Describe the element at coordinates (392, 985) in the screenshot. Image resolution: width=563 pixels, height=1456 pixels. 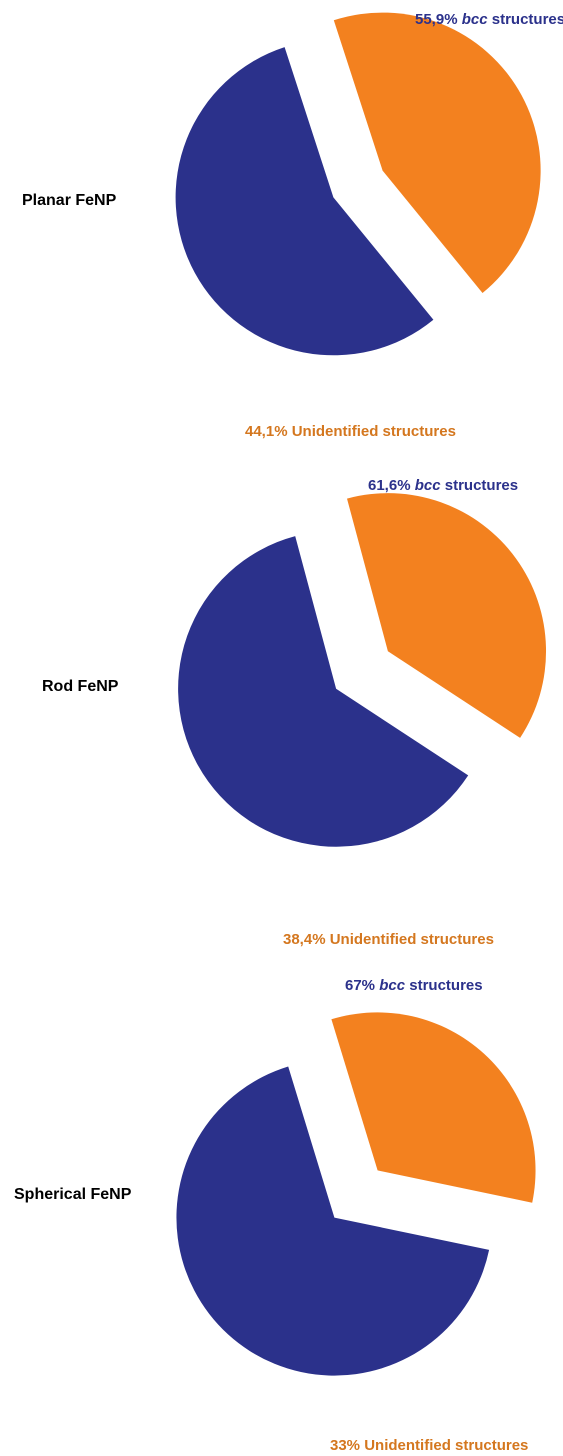
I see `slice-label-bcc-spherical-italic: bcc` at that location.